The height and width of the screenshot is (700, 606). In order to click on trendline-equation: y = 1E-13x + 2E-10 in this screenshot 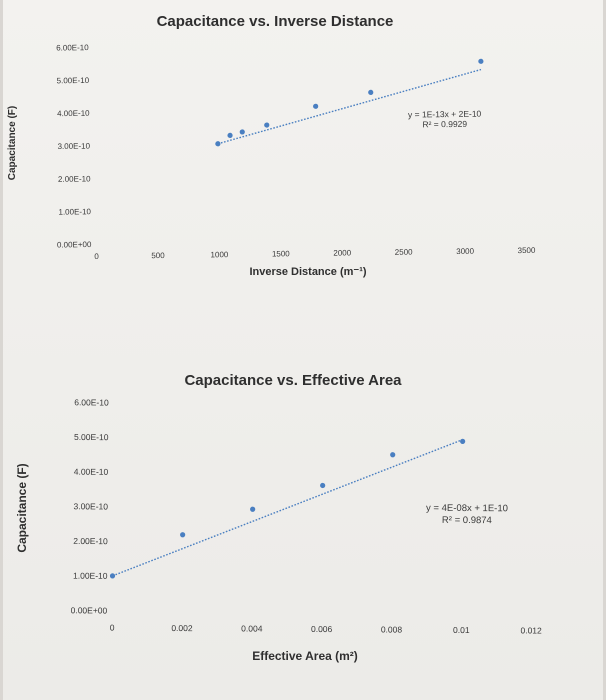, I will do `click(445, 114)`.